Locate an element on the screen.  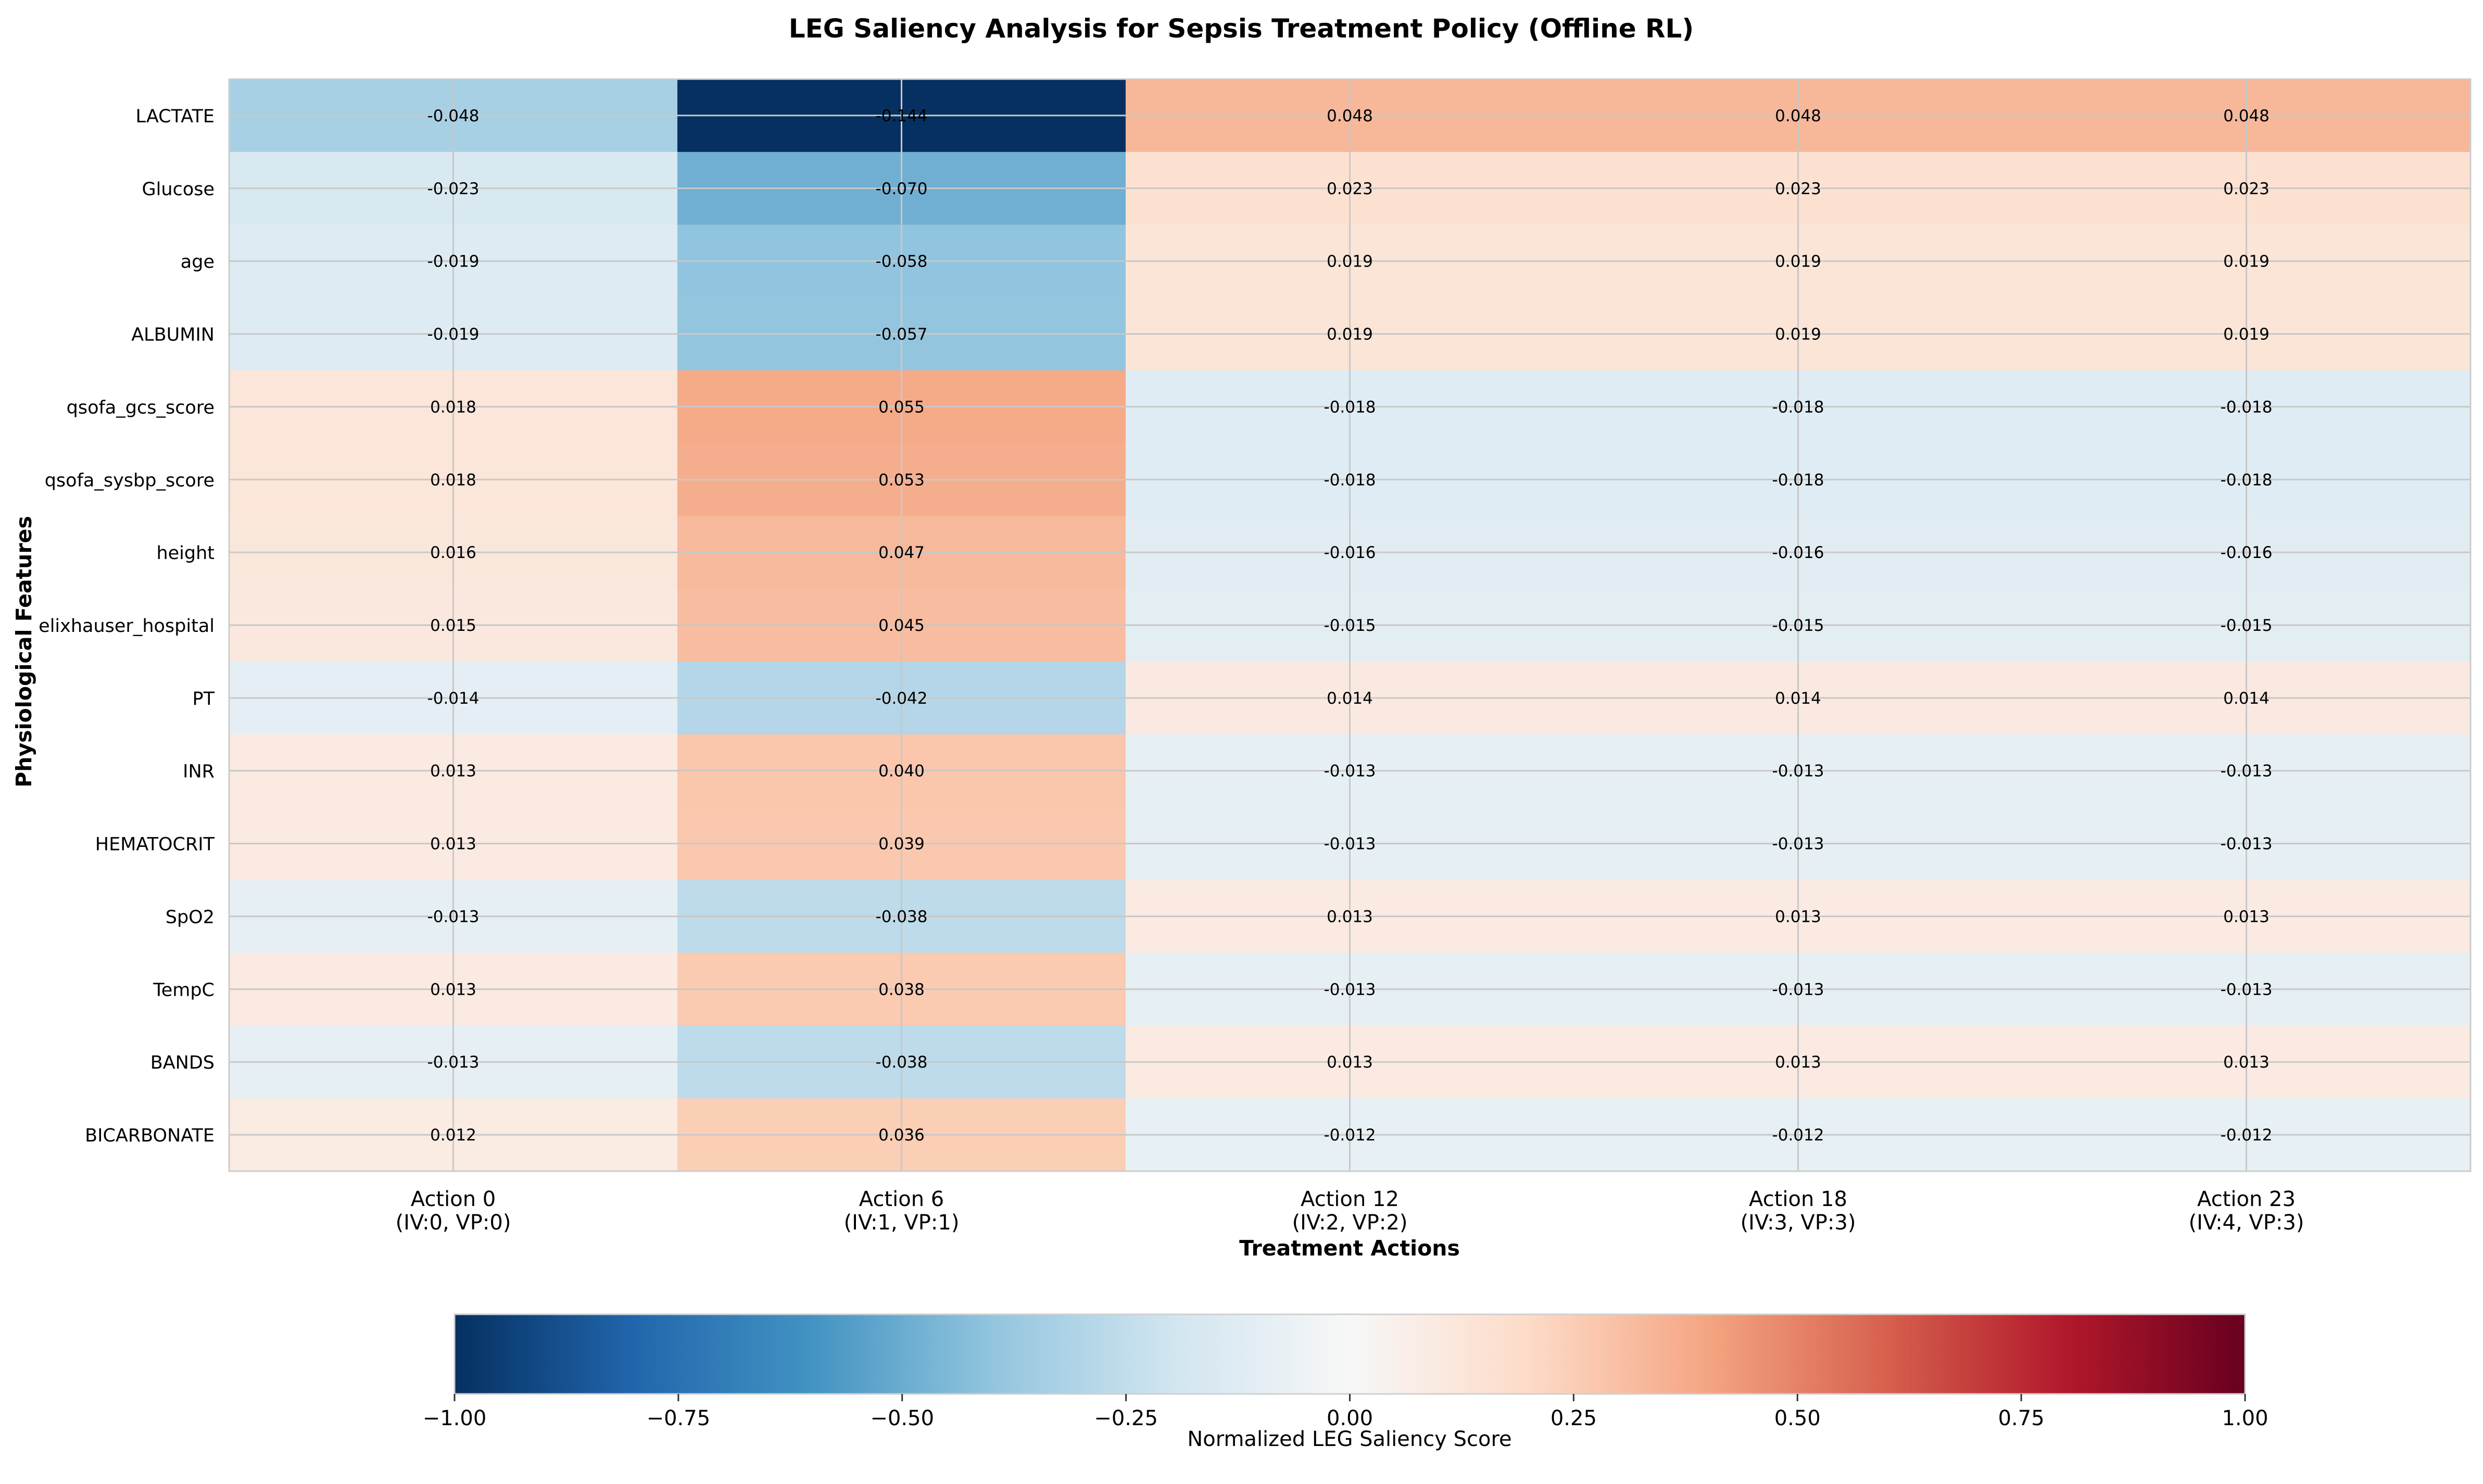
colorbar-tick-label: 1.00 is located at coordinates (2245, 1418).